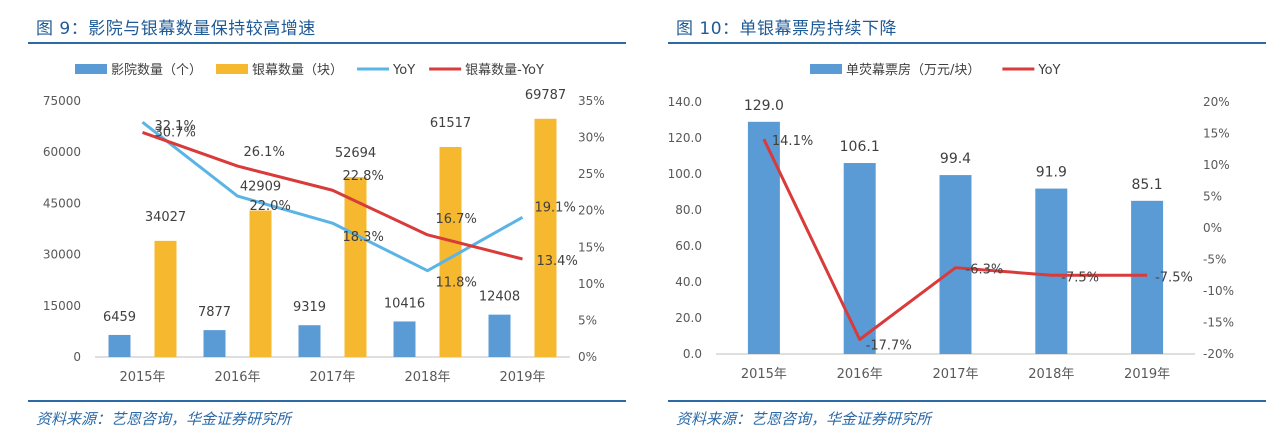 Image resolution: width=1280 pixels, height=440 pixels. Describe the element at coordinates (77, 357) in the screenshot. I see `y-left-tick-label: 0` at that location.